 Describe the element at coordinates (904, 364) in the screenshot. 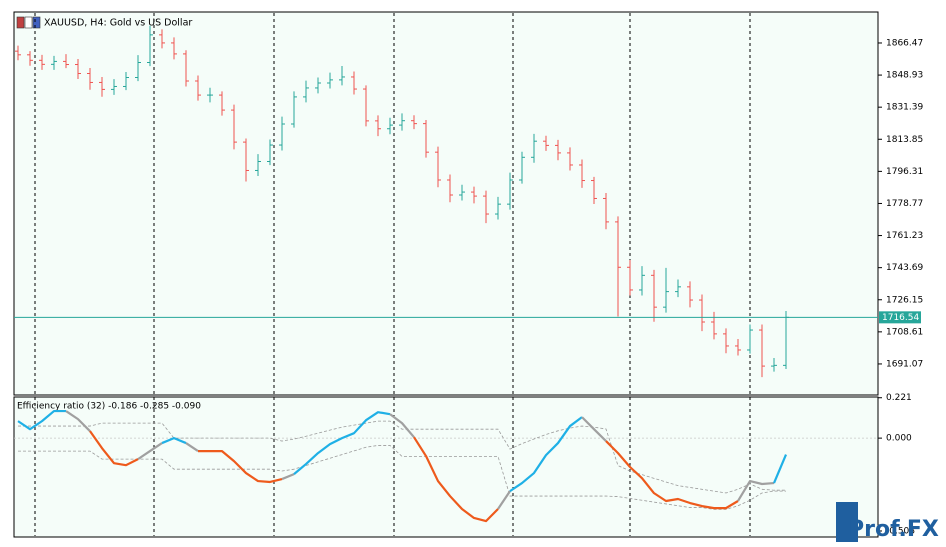

I see `y-tick-label: 1691.07` at that location.